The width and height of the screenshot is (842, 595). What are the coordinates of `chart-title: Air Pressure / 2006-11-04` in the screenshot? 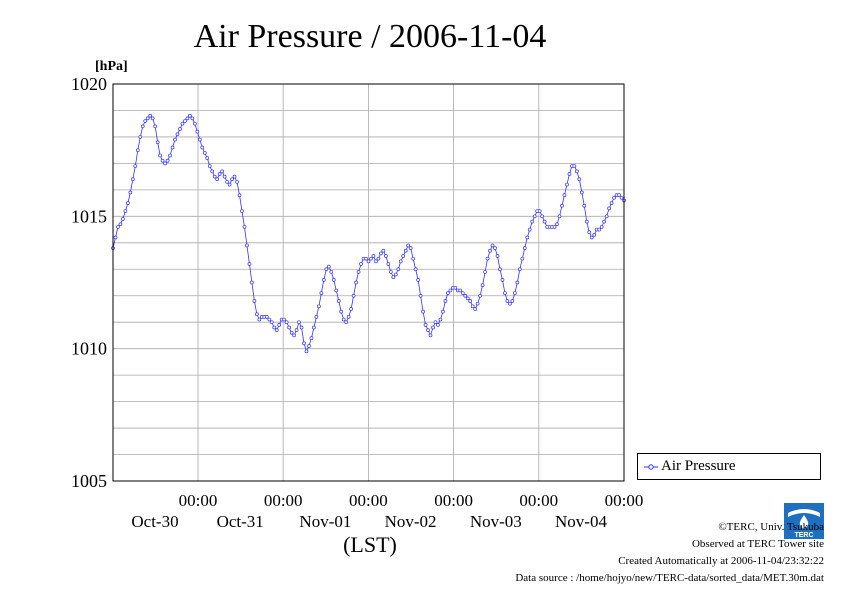 It's located at (370, 36).